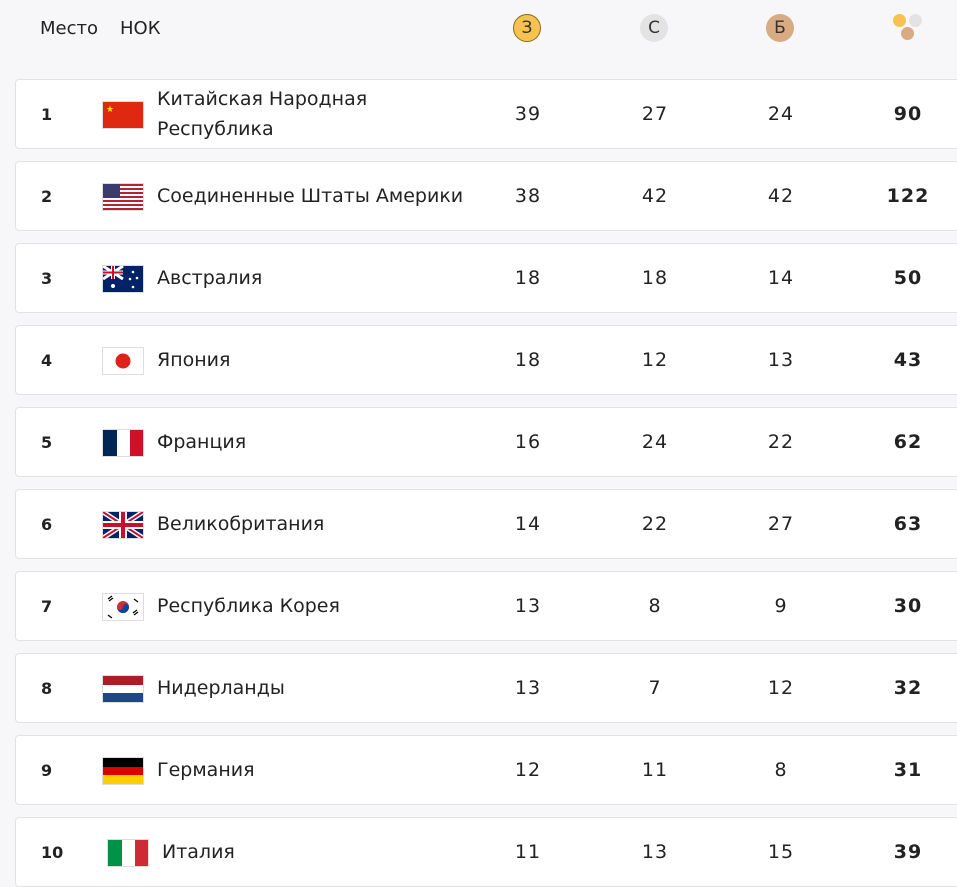 Image resolution: width=957 pixels, height=887 pixels. Describe the element at coordinates (781, 196) in the screenshot. I see `bronze-count: 42` at that location.